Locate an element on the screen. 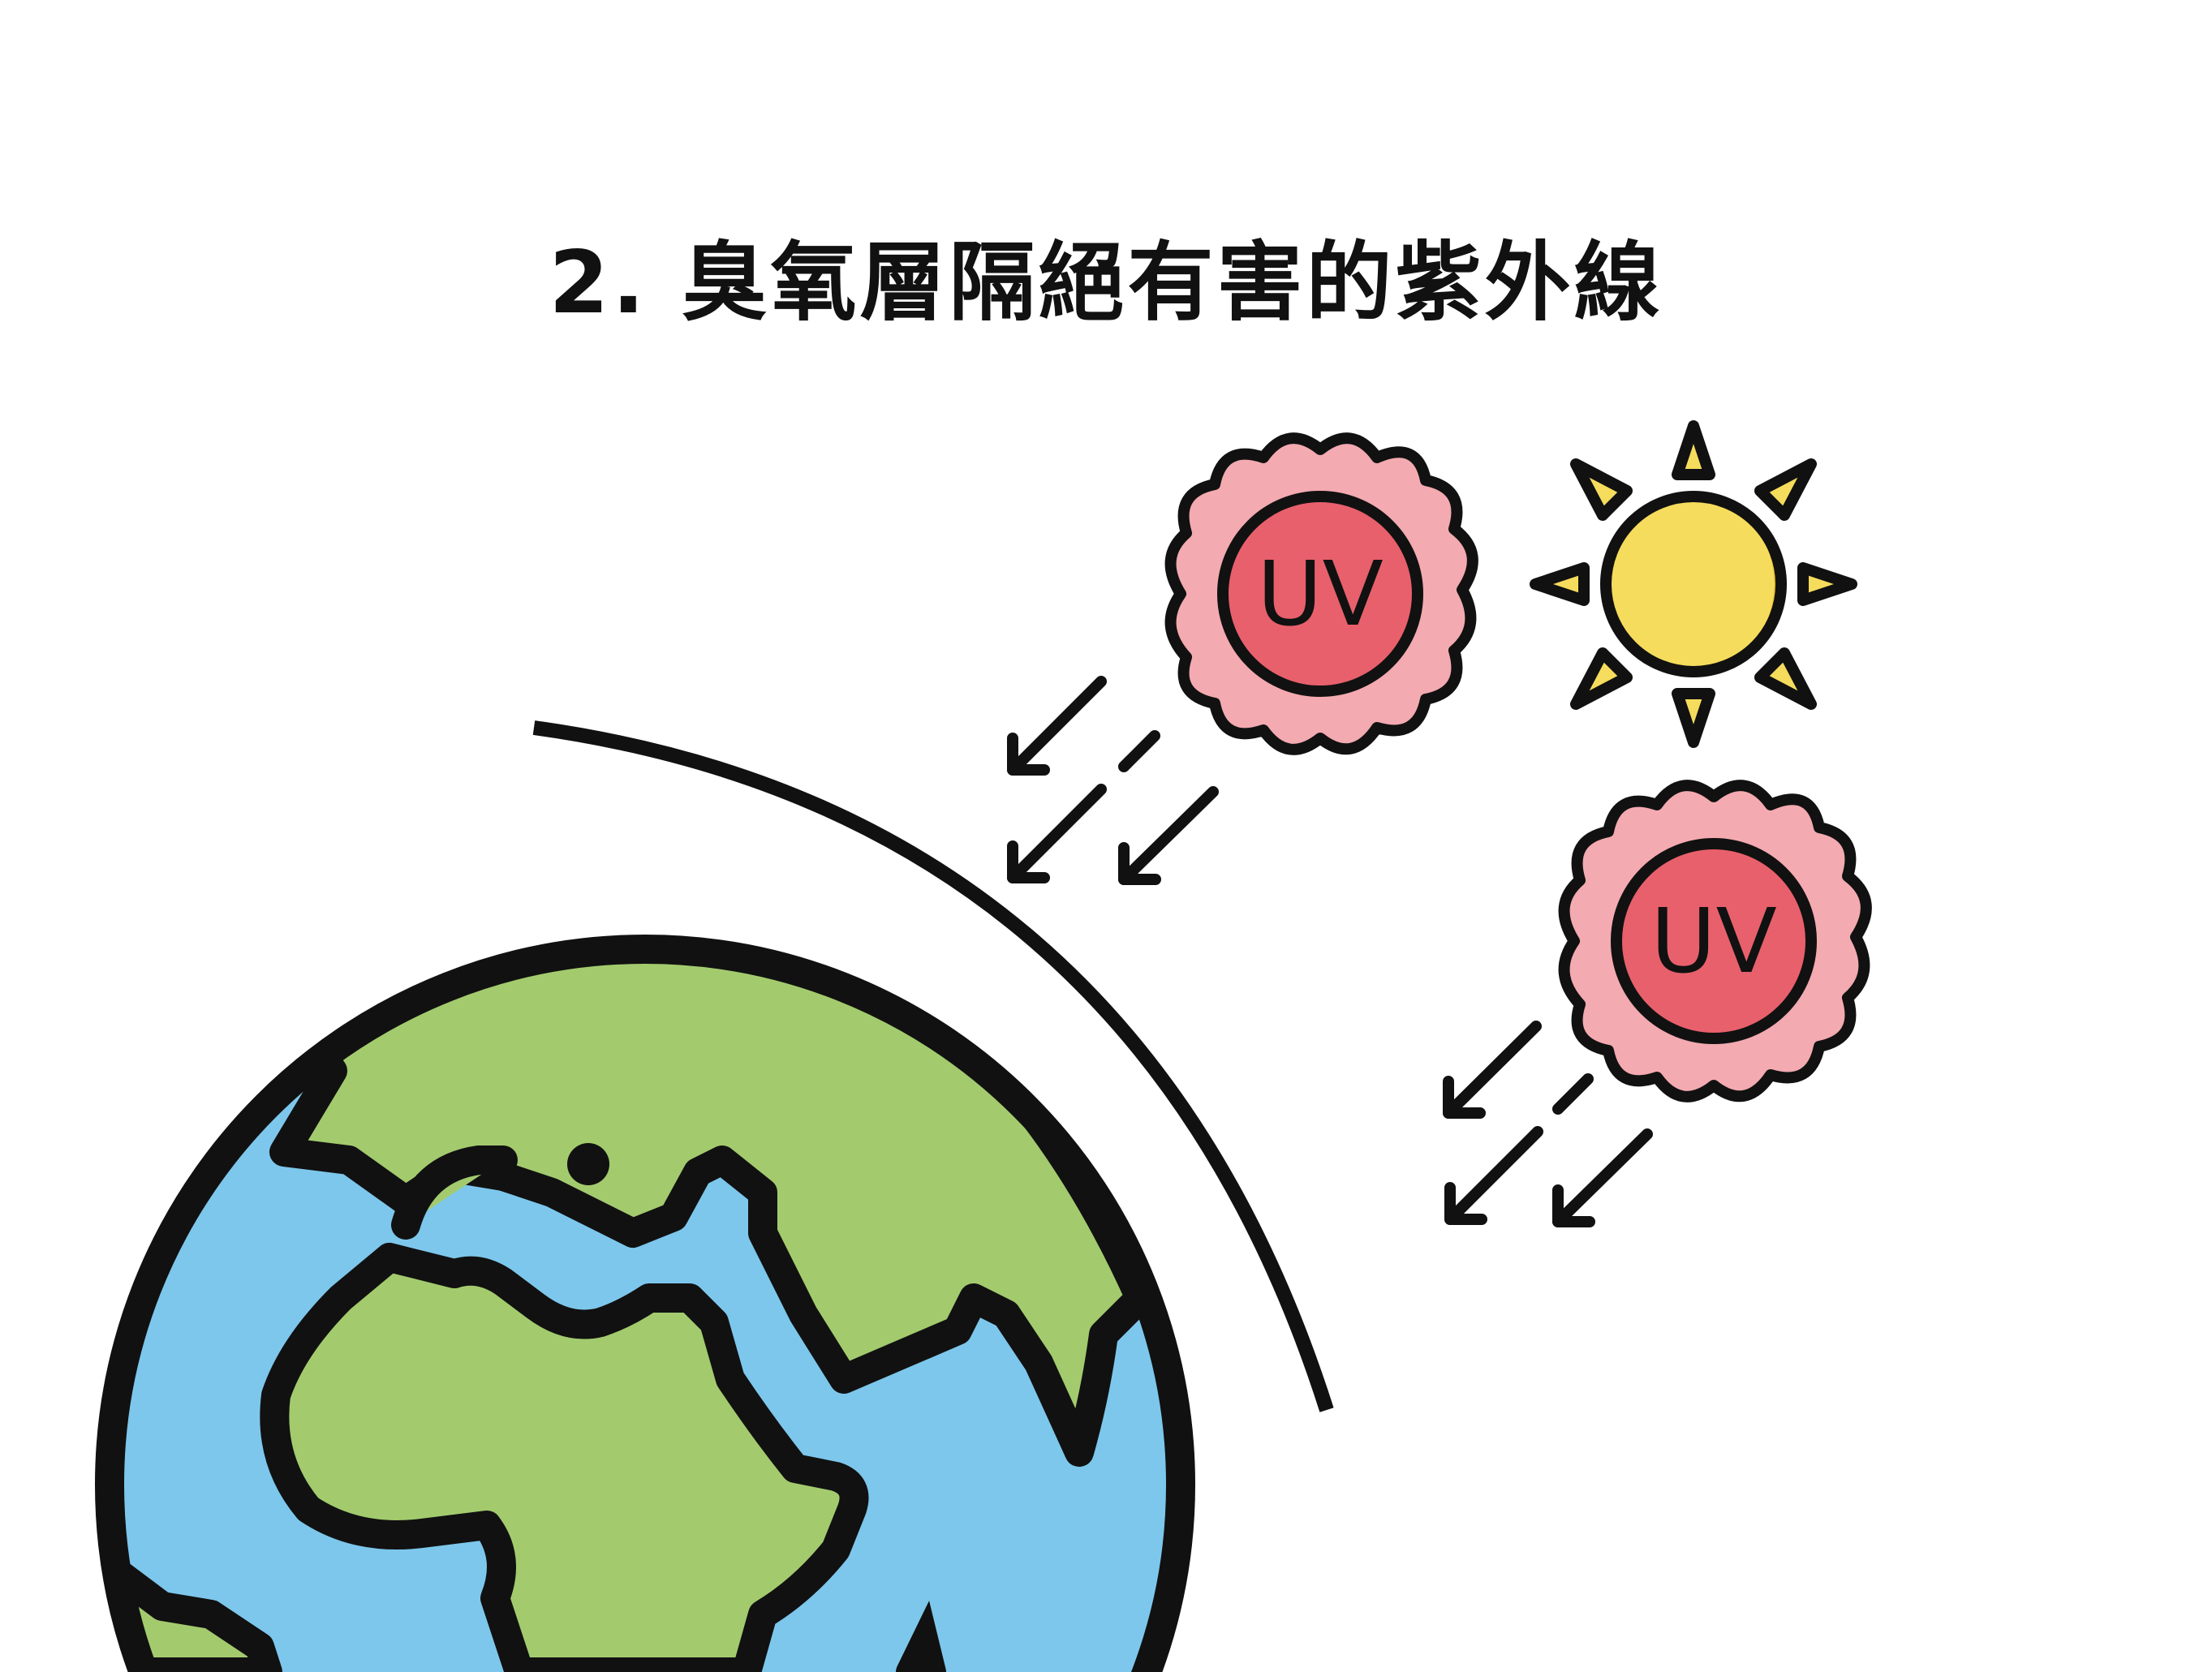 This screenshot has height=1672, width=2212. sun-icon is located at coordinates (1693, 584).